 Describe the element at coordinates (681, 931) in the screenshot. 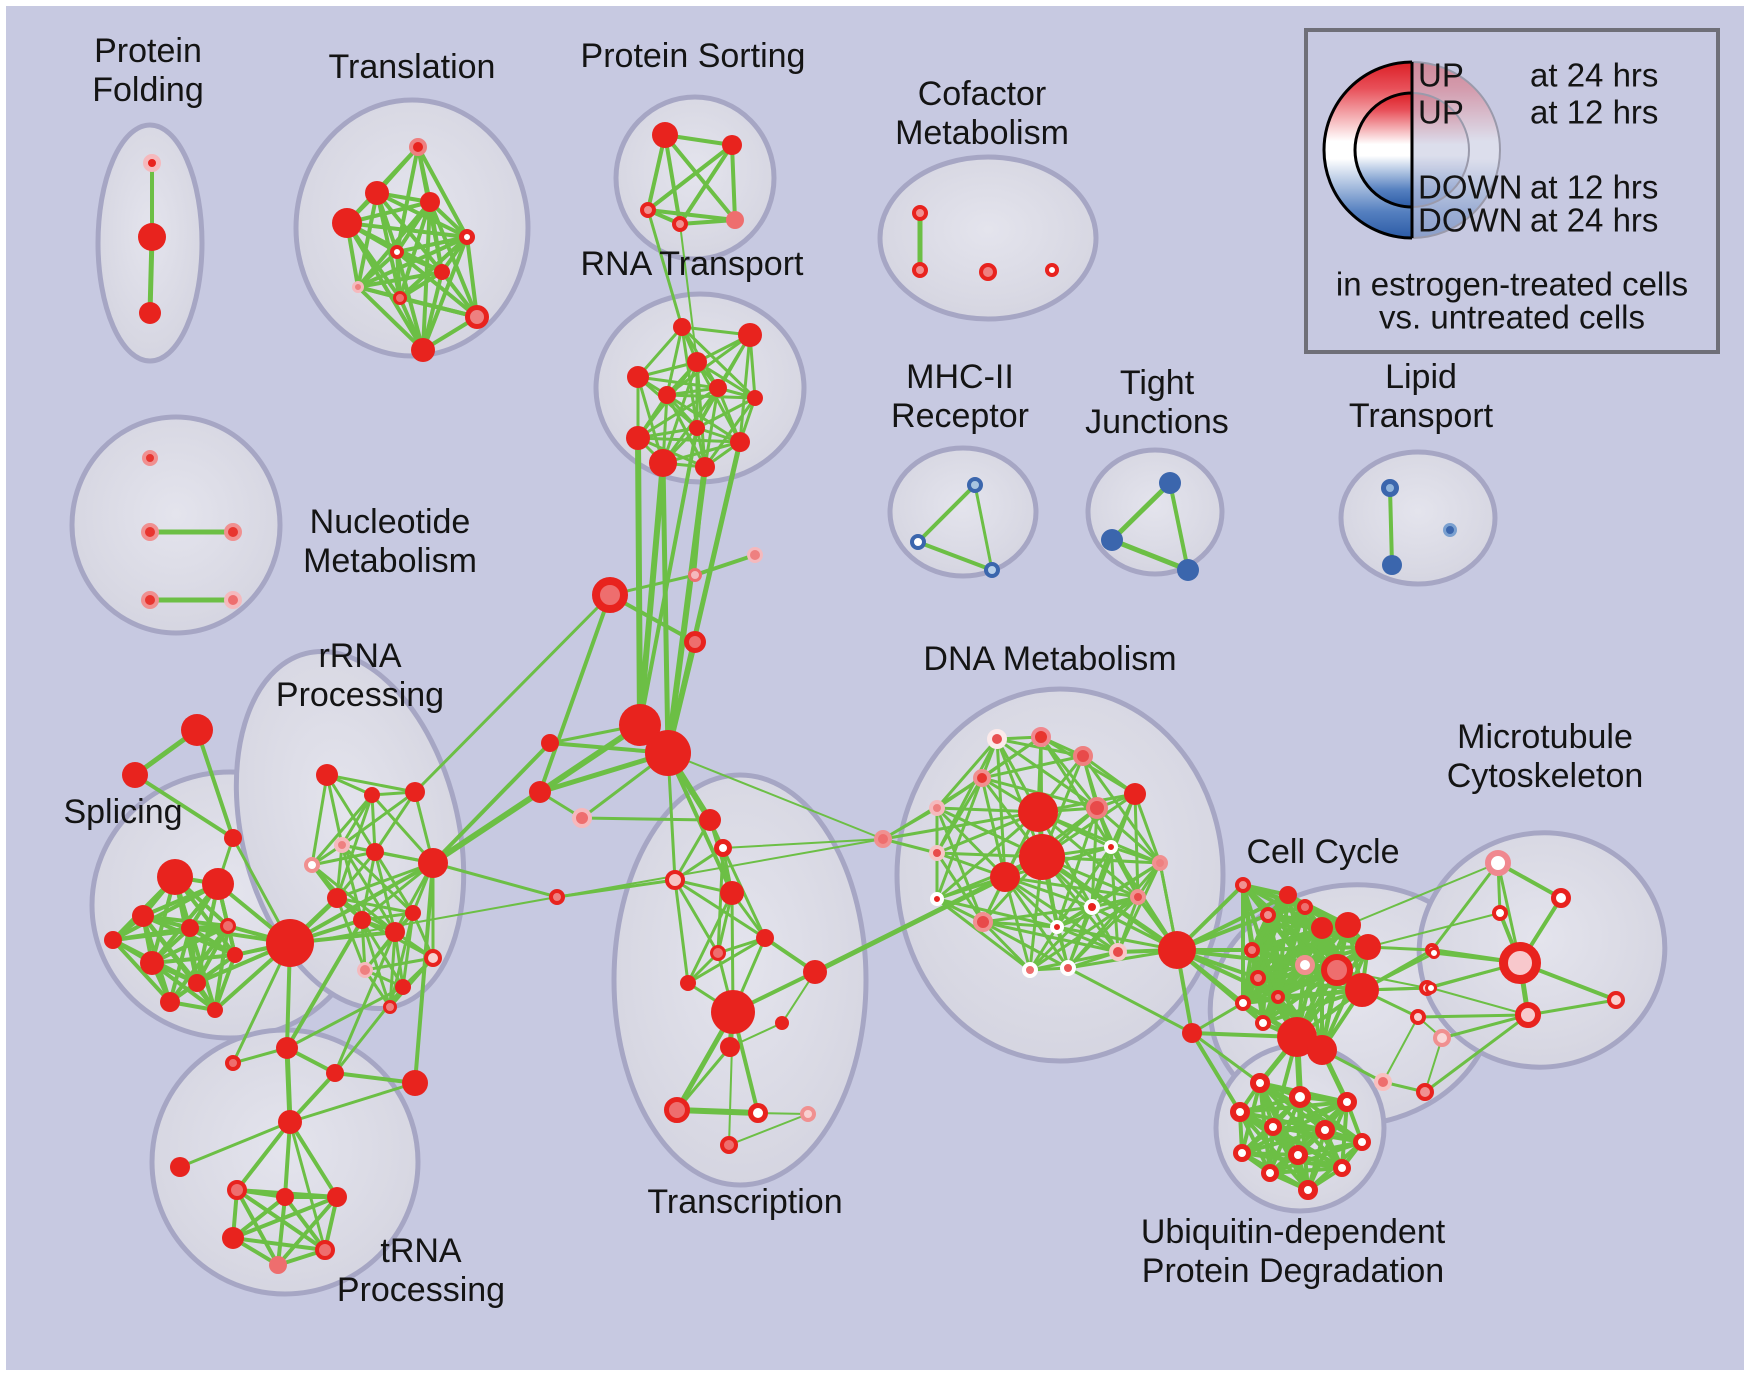

I see `edge-tx3-tx8` at that location.